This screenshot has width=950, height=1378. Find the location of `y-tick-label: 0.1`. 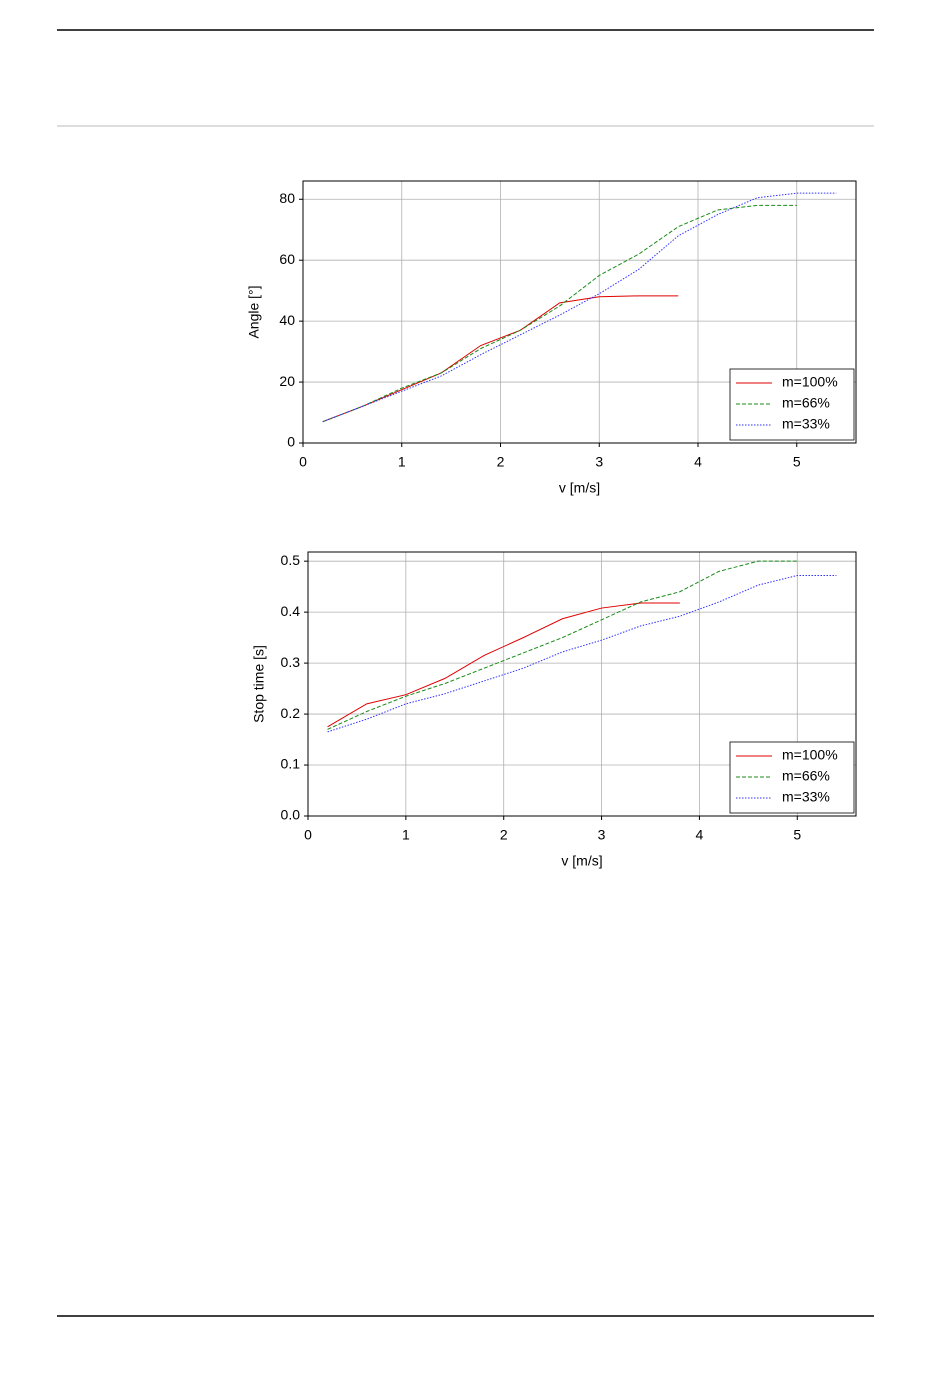

y-tick-label: 0.1 is located at coordinates (291, 764).